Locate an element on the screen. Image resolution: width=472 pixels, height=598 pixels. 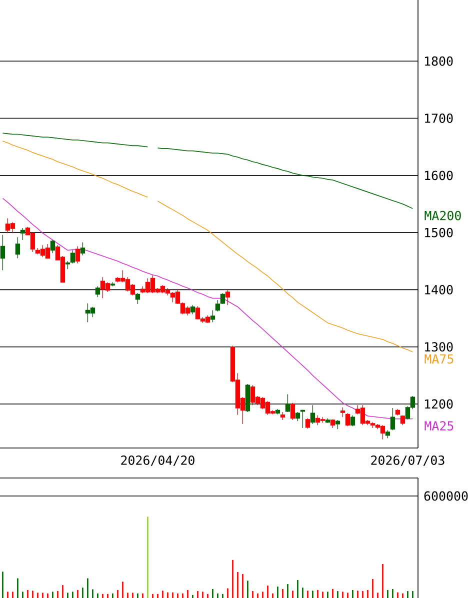
y-tick-label: 1200 is located at coordinates (439, 404).